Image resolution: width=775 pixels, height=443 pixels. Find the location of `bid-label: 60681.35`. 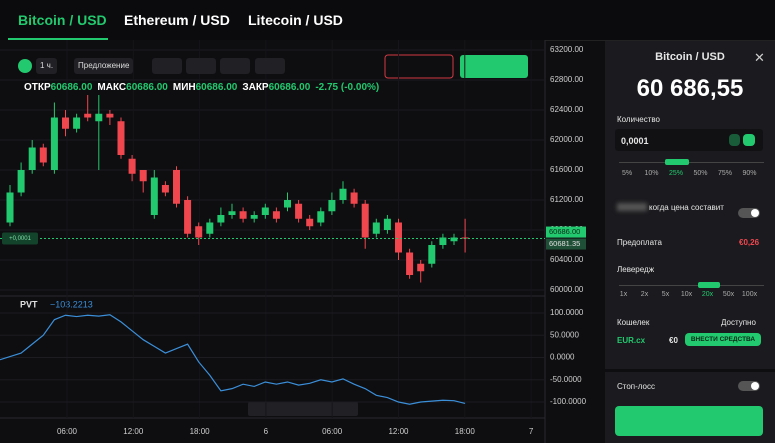

bid-label: 60681.35 is located at coordinates (564, 243).